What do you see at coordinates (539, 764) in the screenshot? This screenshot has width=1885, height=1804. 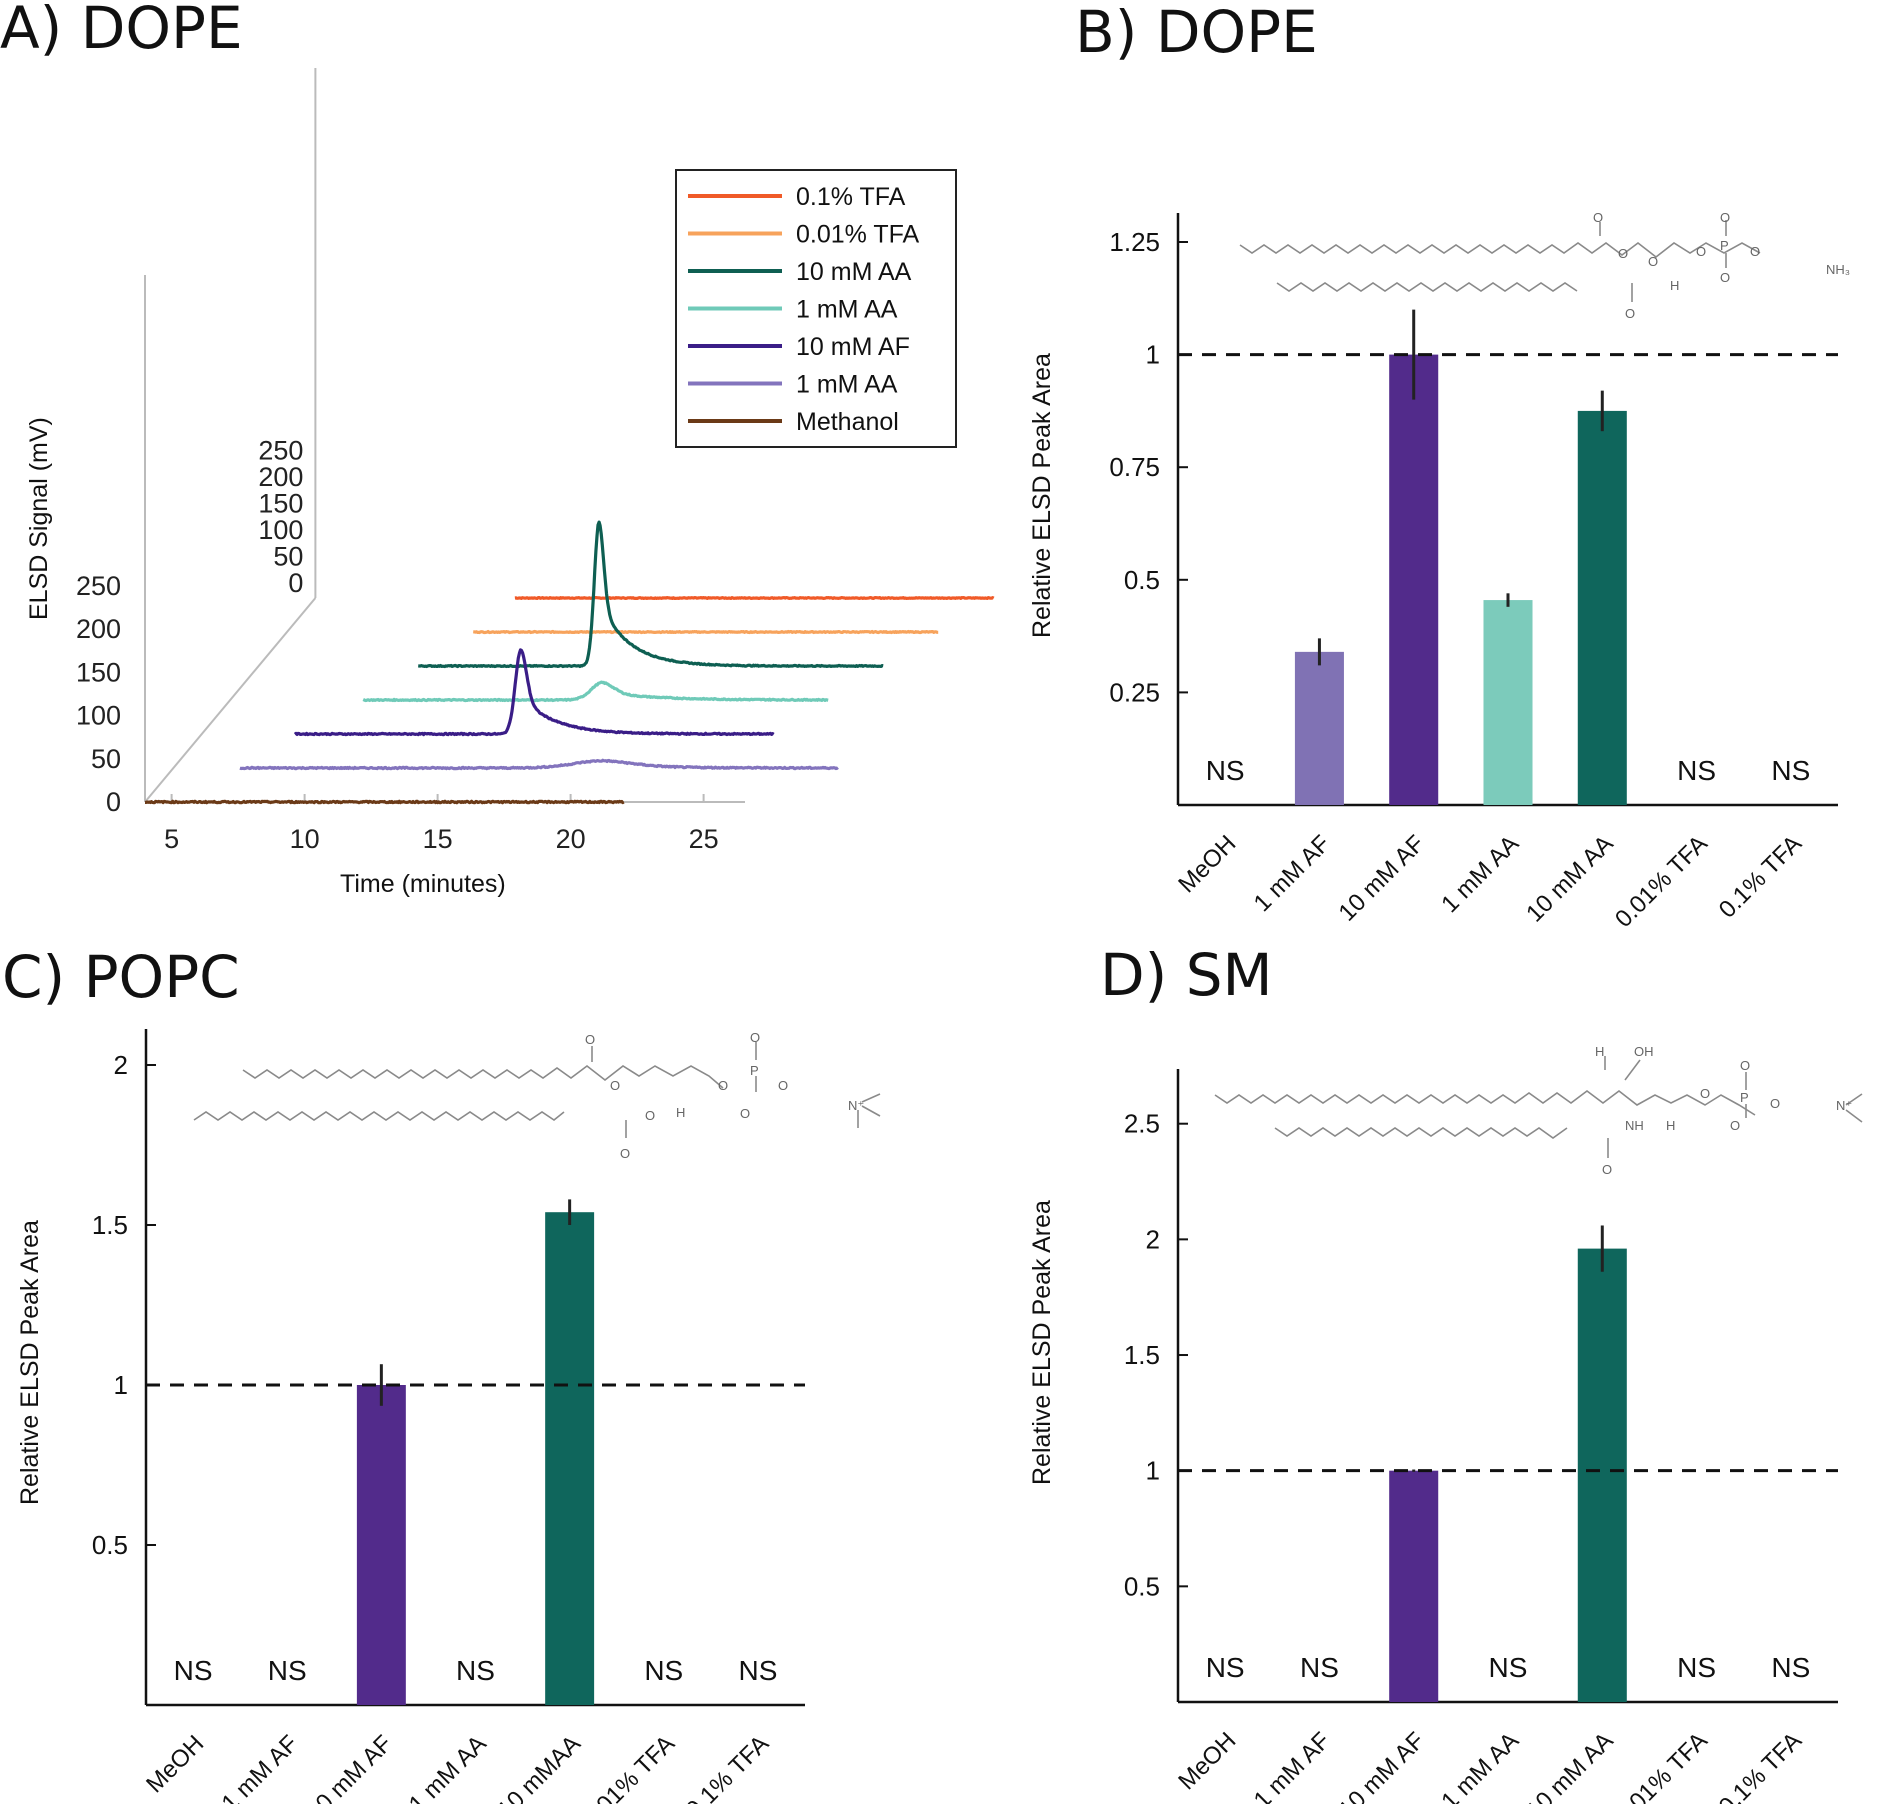 I see `trace-1-mm-aa` at bounding box center [539, 764].